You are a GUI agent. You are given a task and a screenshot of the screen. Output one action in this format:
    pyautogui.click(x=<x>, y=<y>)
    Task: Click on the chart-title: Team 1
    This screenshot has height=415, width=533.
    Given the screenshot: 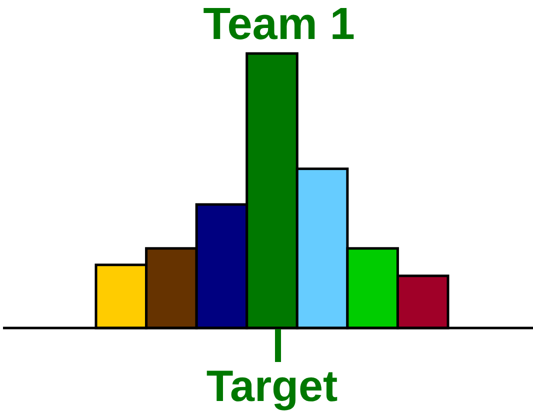 What is the action you would take?
    pyautogui.click(x=279, y=24)
    